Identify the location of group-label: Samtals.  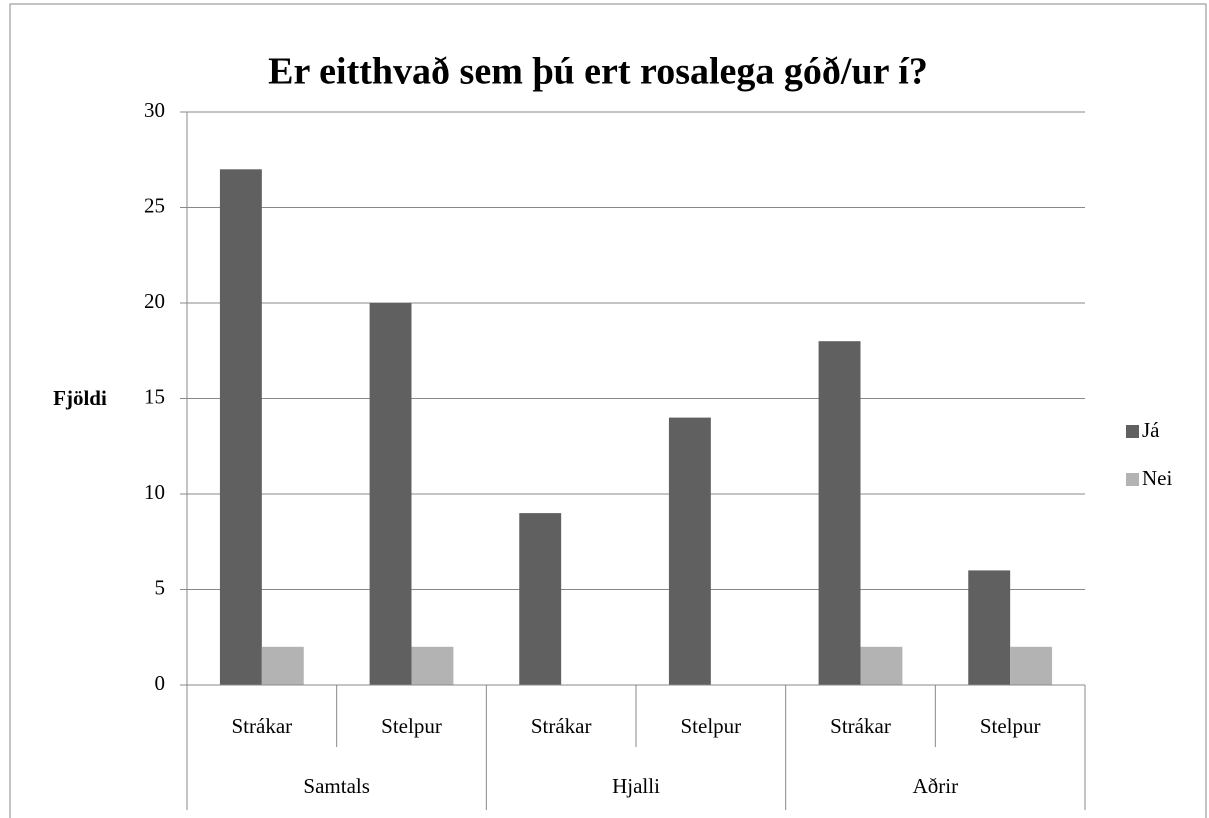
(336, 786).